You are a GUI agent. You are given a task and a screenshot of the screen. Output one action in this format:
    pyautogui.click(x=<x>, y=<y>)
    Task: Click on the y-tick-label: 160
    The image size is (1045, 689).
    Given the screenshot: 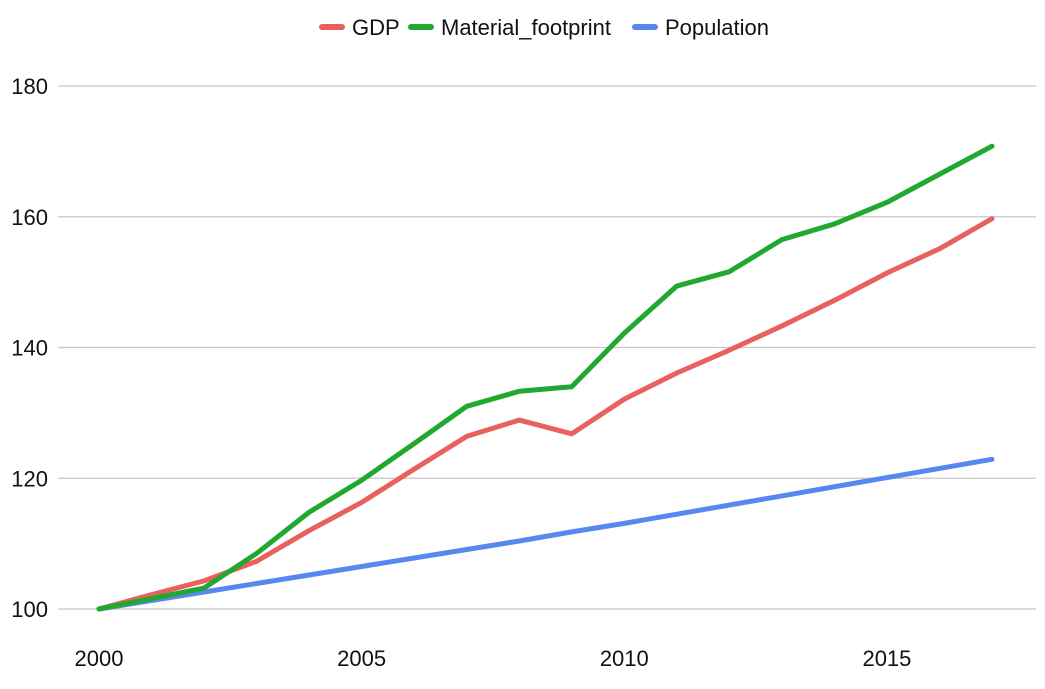 What is the action you would take?
    pyautogui.click(x=29, y=217)
    